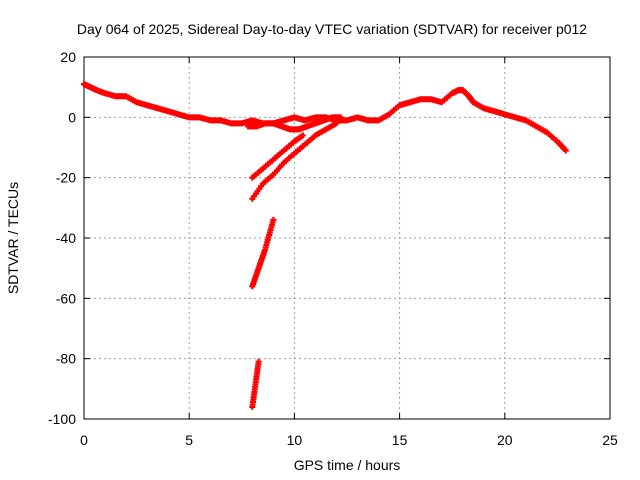  I want to click on series-branch-C, so click(263, 253).